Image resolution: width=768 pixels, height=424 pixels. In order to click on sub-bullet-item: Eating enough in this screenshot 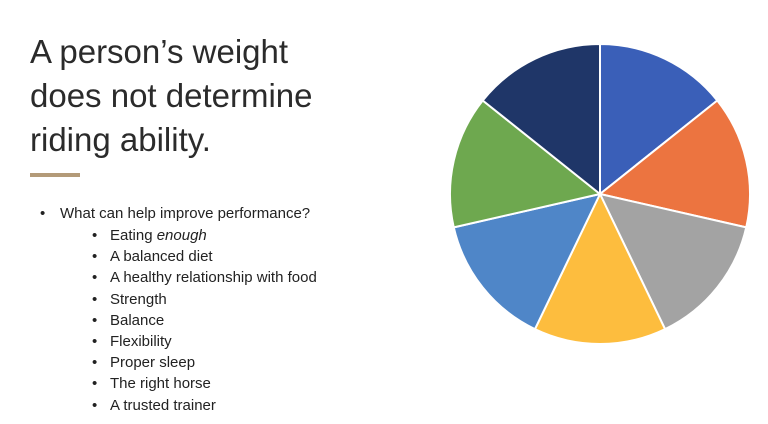, I will do `click(188, 235)`.